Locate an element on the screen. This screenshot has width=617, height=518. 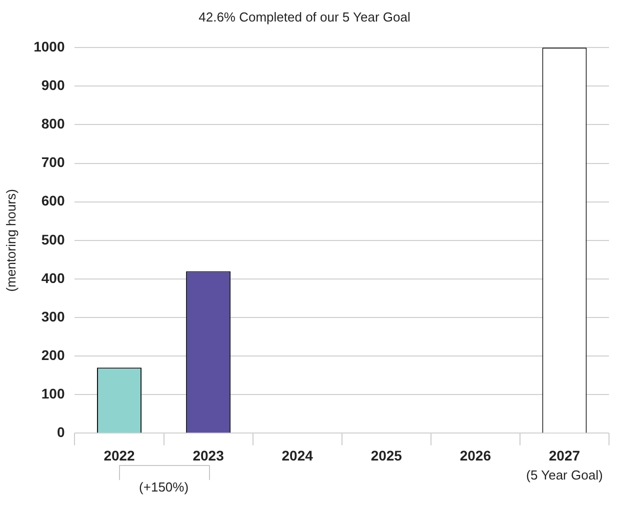
x-tick-label: 2026 is located at coordinates (476, 455).